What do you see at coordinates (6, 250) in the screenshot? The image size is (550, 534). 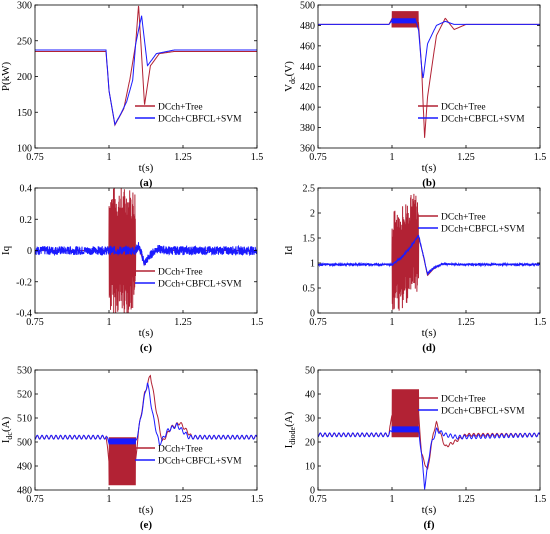 I see `y-axis-label: Iq` at bounding box center [6, 250].